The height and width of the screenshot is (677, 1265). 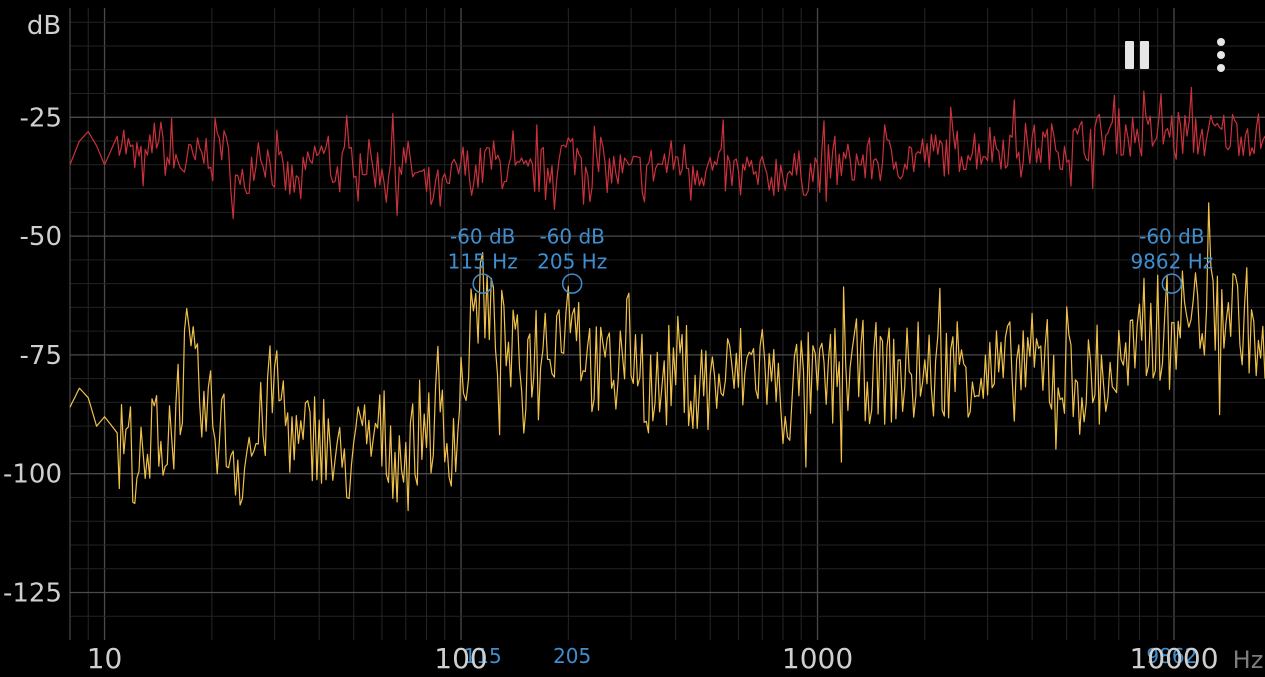 What do you see at coordinates (572, 262) in the screenshot?
I see `peak-hz-label: 205 Hz` at bounding box center [572, 262].